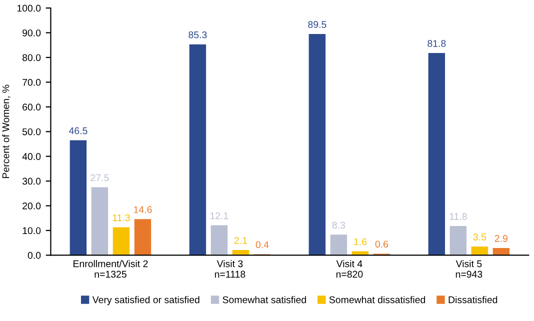 The image size is (534, 321). Describe the element at coordinates (479, 237) in the screenshot. I see `data-label: 3.5` at that location.